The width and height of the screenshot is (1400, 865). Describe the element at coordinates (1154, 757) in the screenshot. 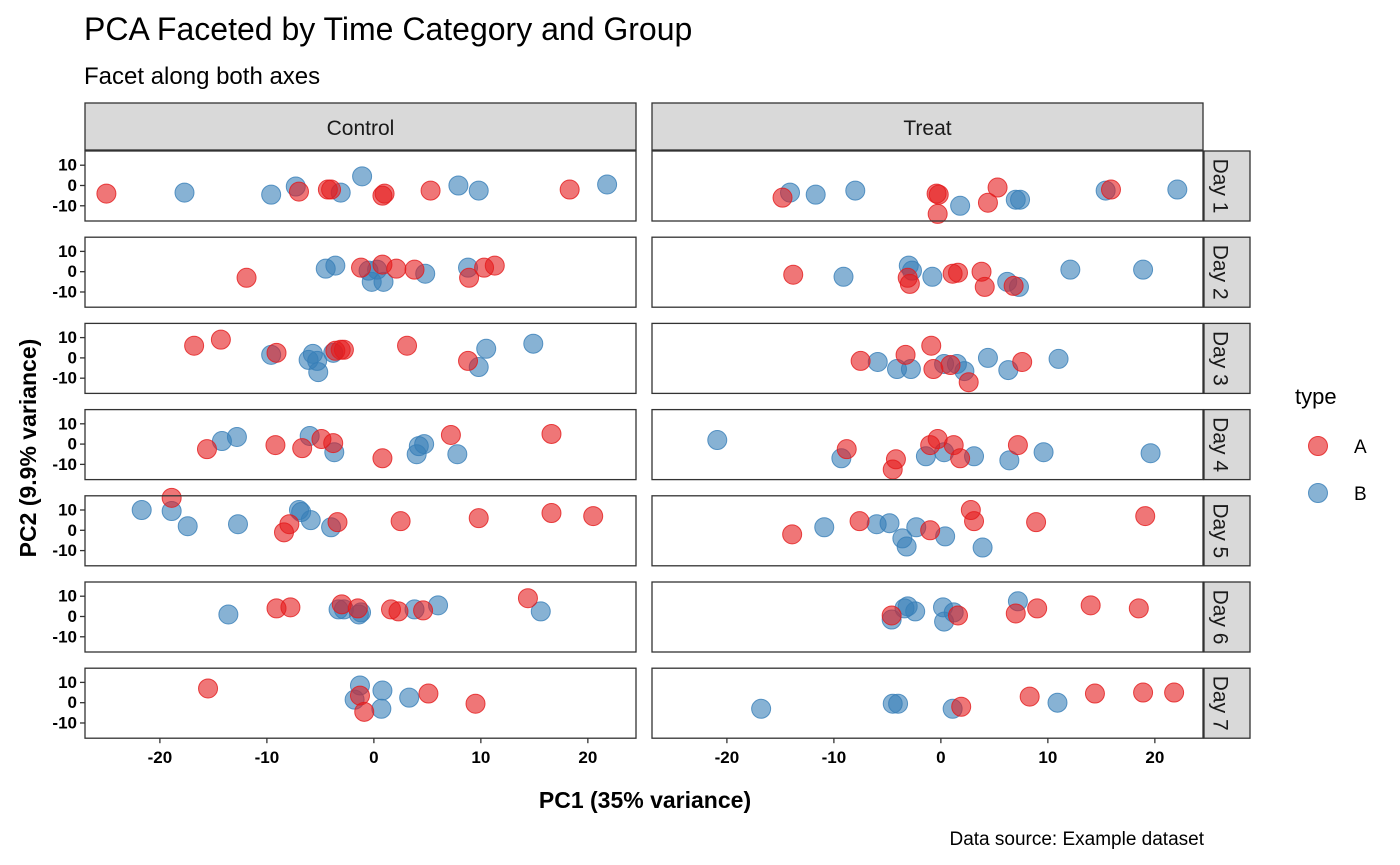

I see `x-tick-label: 20` at that location.